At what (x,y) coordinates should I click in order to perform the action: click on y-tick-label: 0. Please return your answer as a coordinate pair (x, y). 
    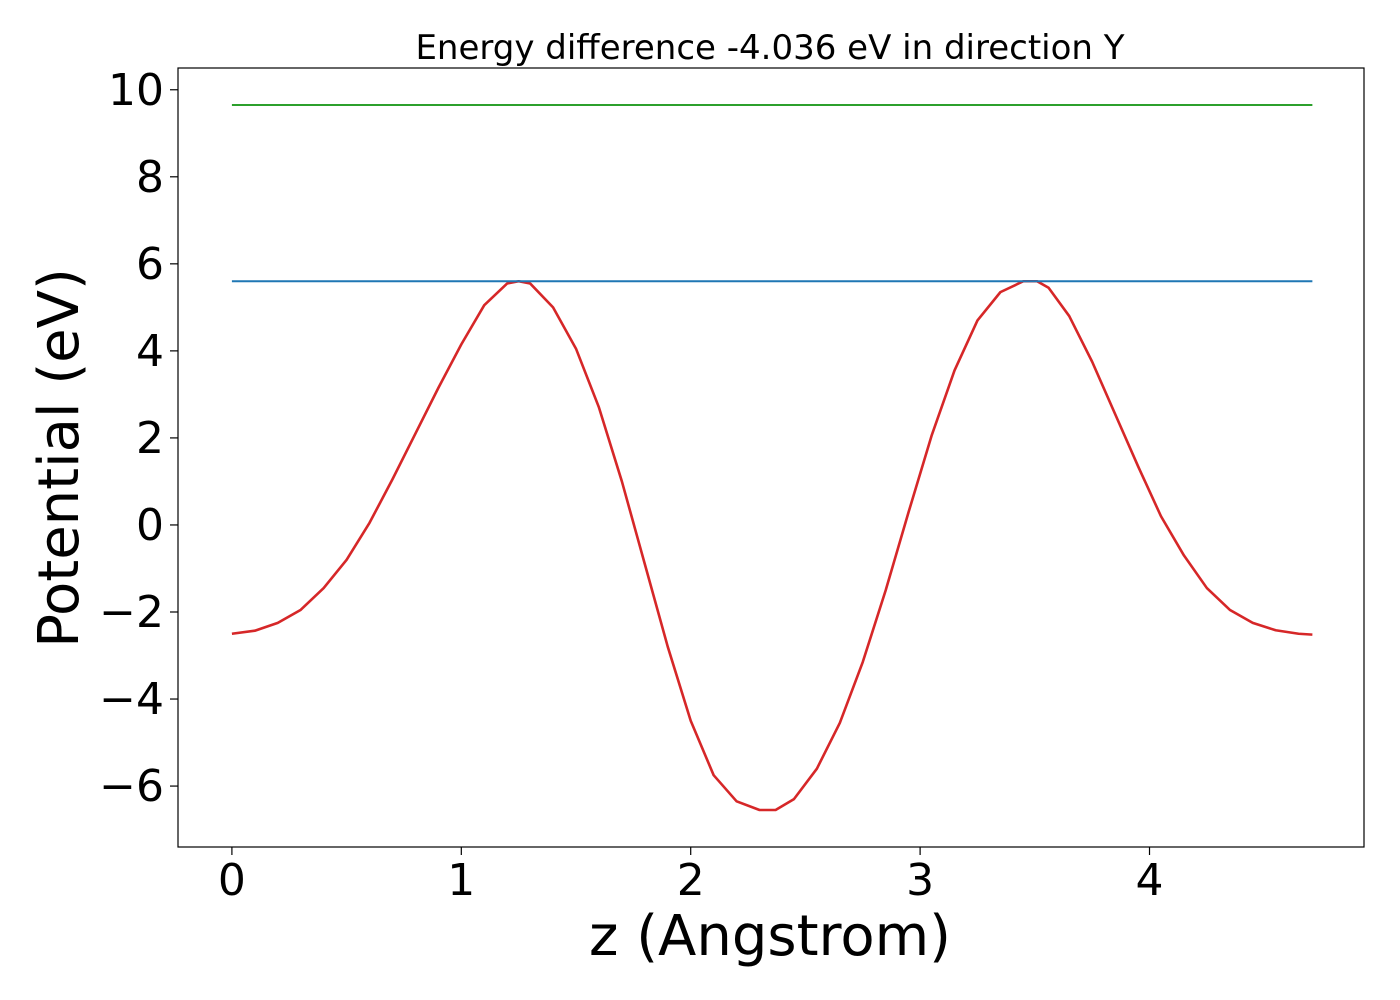
    Looking at the image, I should click on (150, 525).